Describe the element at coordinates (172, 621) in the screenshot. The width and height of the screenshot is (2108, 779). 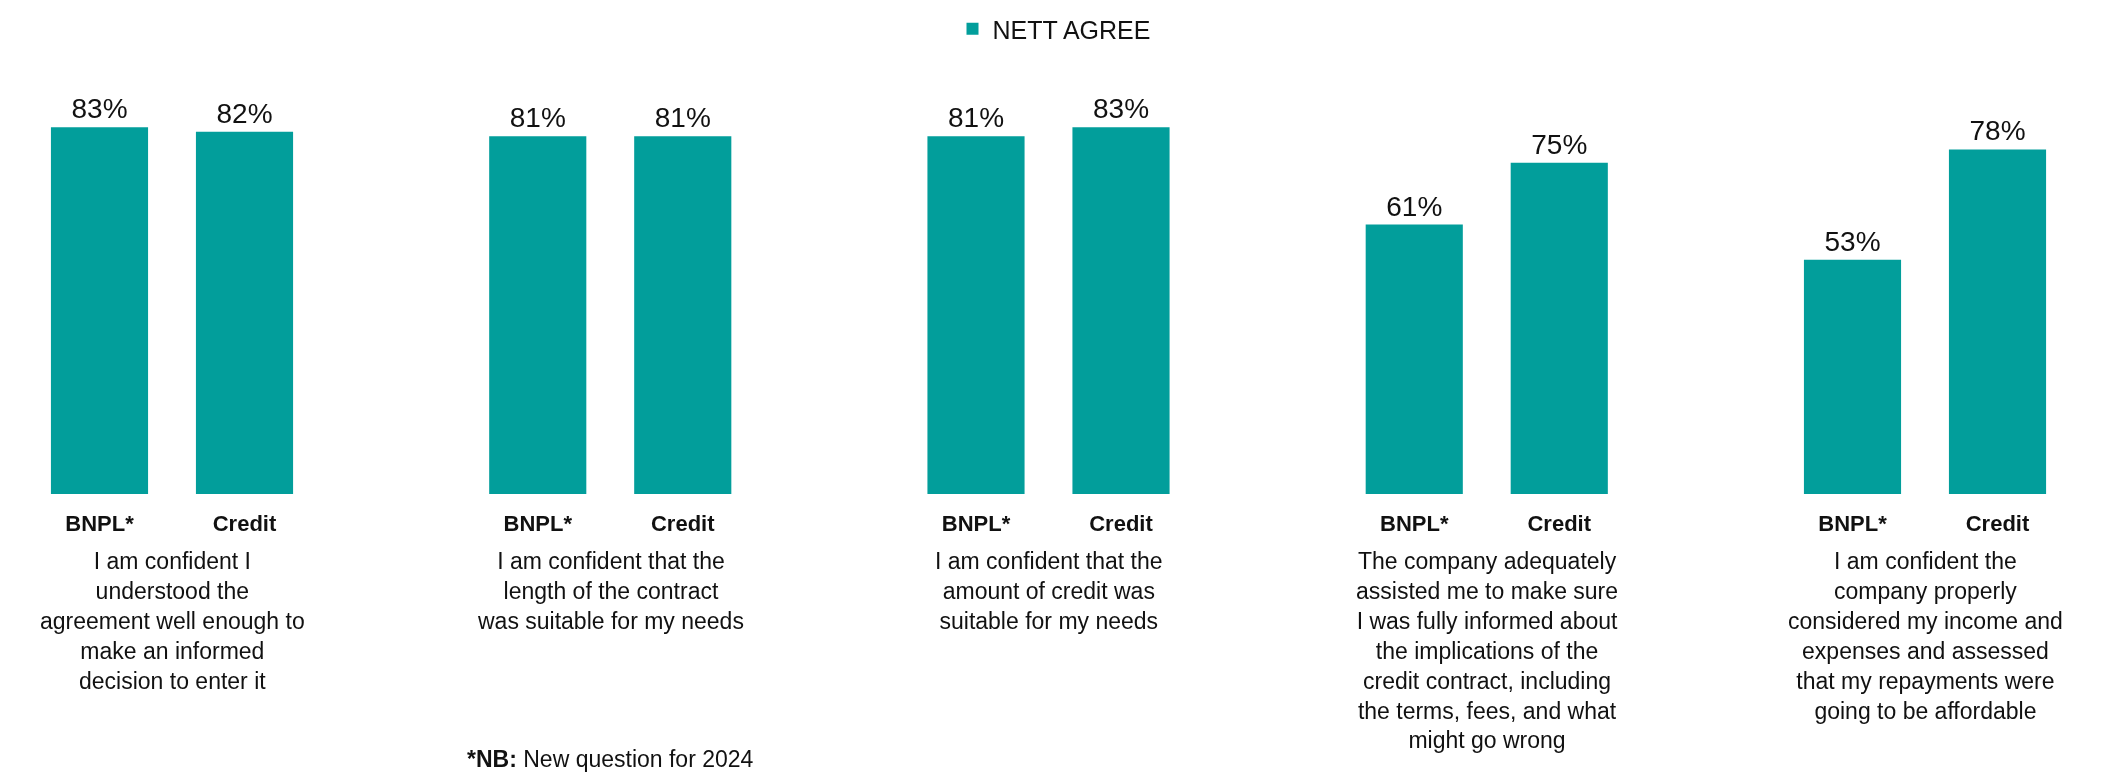
I see `x-axis-title: I am confident I understood the agreement well enough to make an informed decision to enter it` at that location.